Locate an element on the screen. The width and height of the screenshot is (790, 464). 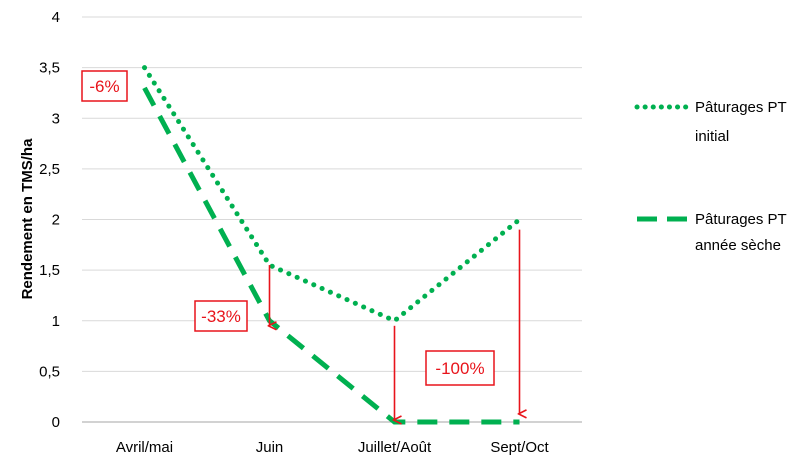
y-tick-label: 3,5 is located at coordinates (49, 68).